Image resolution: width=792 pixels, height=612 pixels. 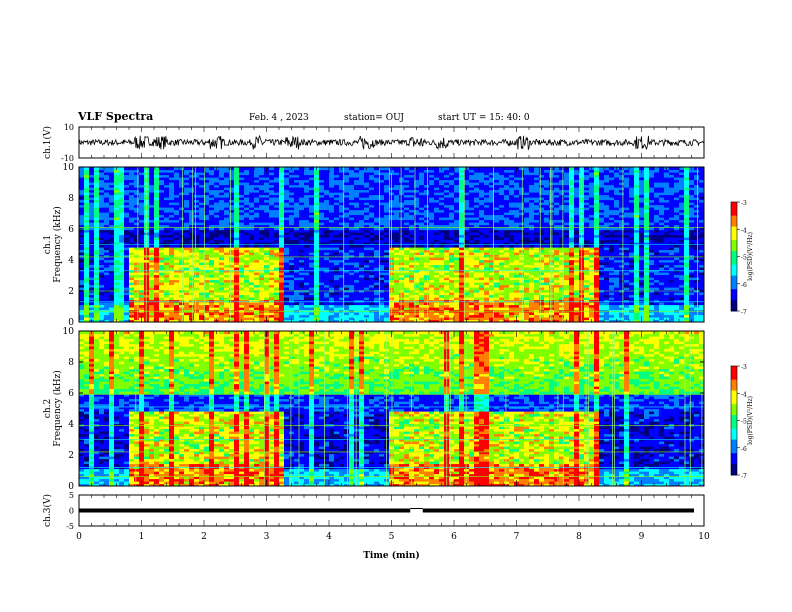 What do you see at coordinates (744, 367) in the screenshot?
I see `s2-colorbar-tick-label: -3` at bounding box center [744, 367].